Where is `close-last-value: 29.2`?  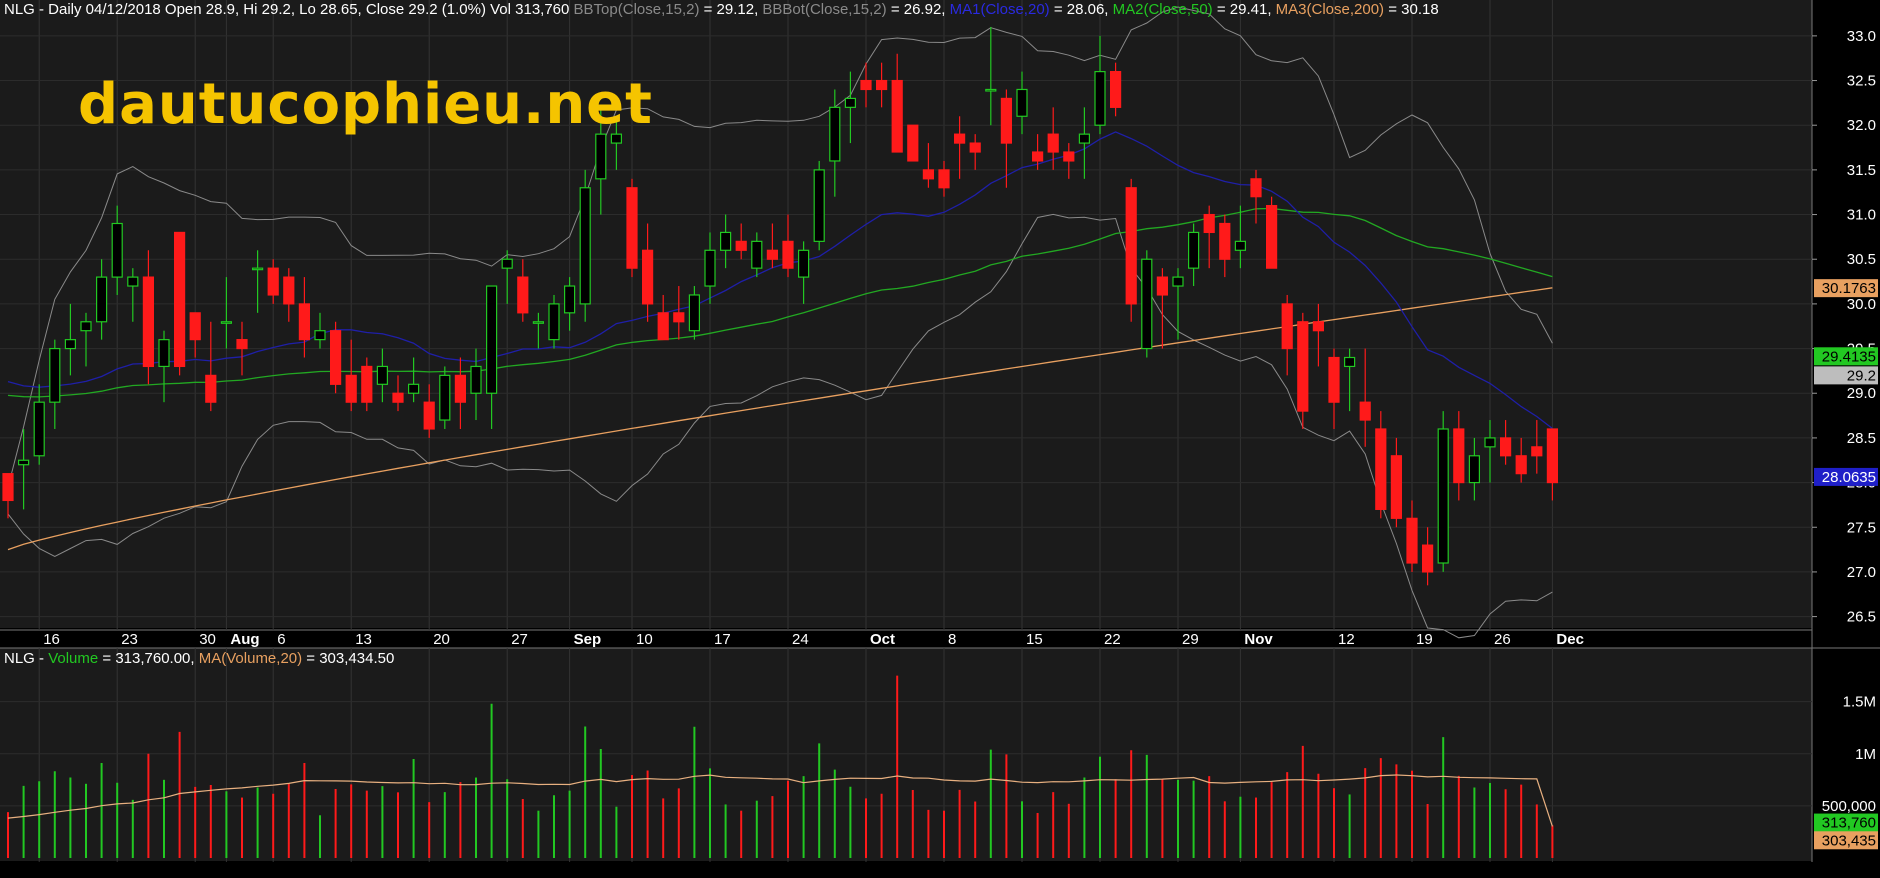 close-last-value: 29.2 is located at coordinates (1861, 375).